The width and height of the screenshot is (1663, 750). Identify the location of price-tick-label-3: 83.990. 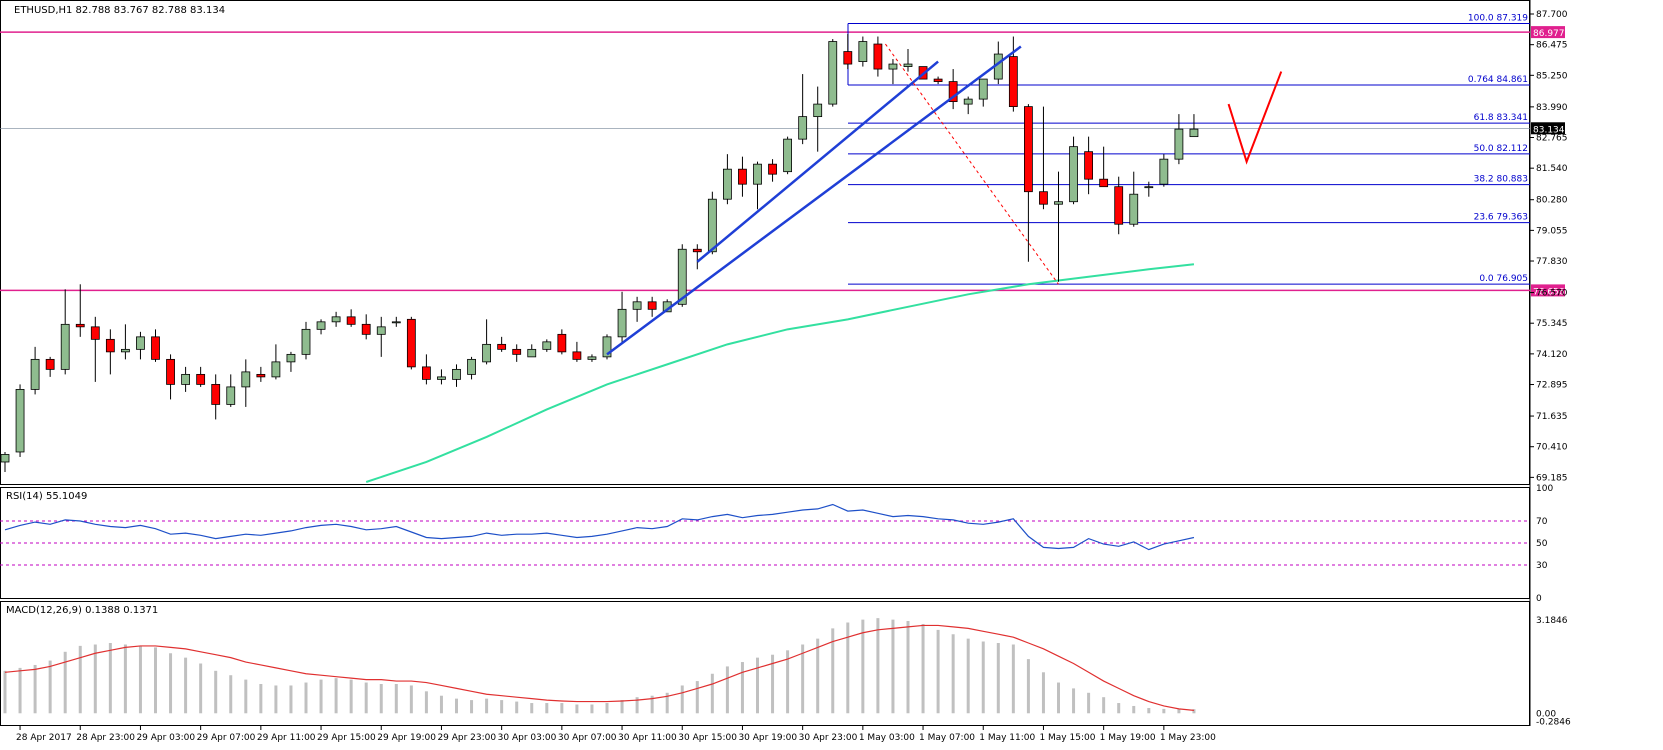
(1552, 108).